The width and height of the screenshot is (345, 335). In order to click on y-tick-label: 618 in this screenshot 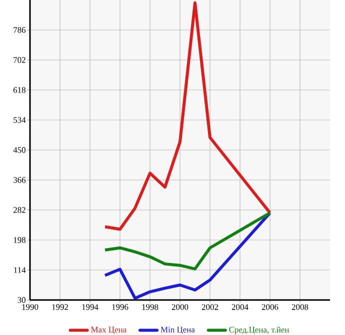, I will do `click(19, 90)`.